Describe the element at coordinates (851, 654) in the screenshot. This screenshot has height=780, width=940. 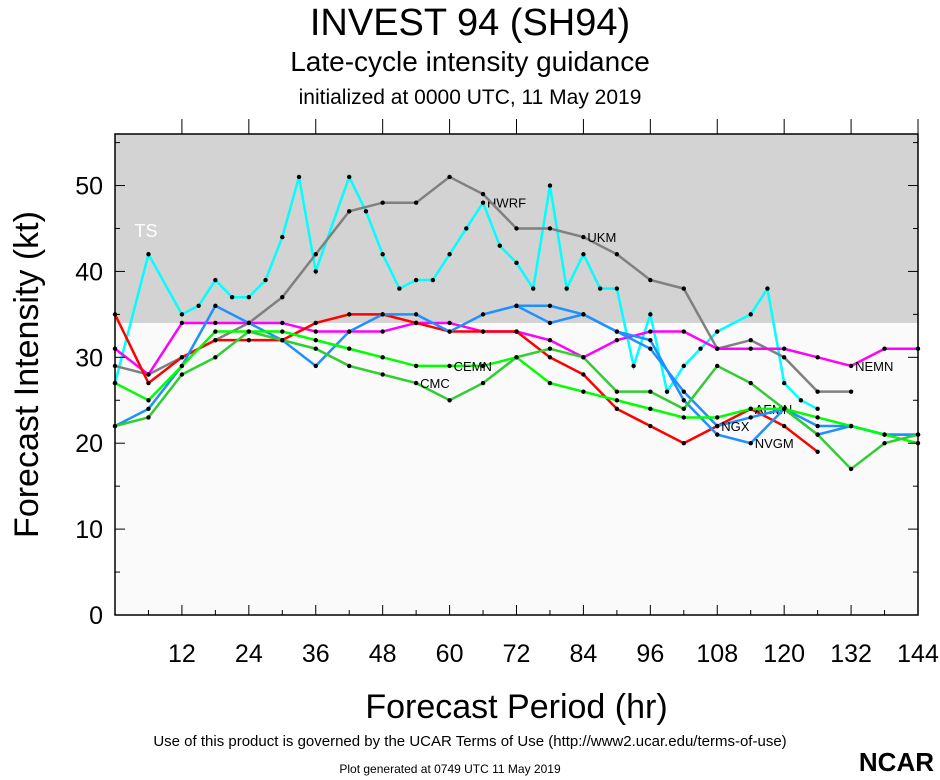
I see `x-tick-label: 132` at that location.